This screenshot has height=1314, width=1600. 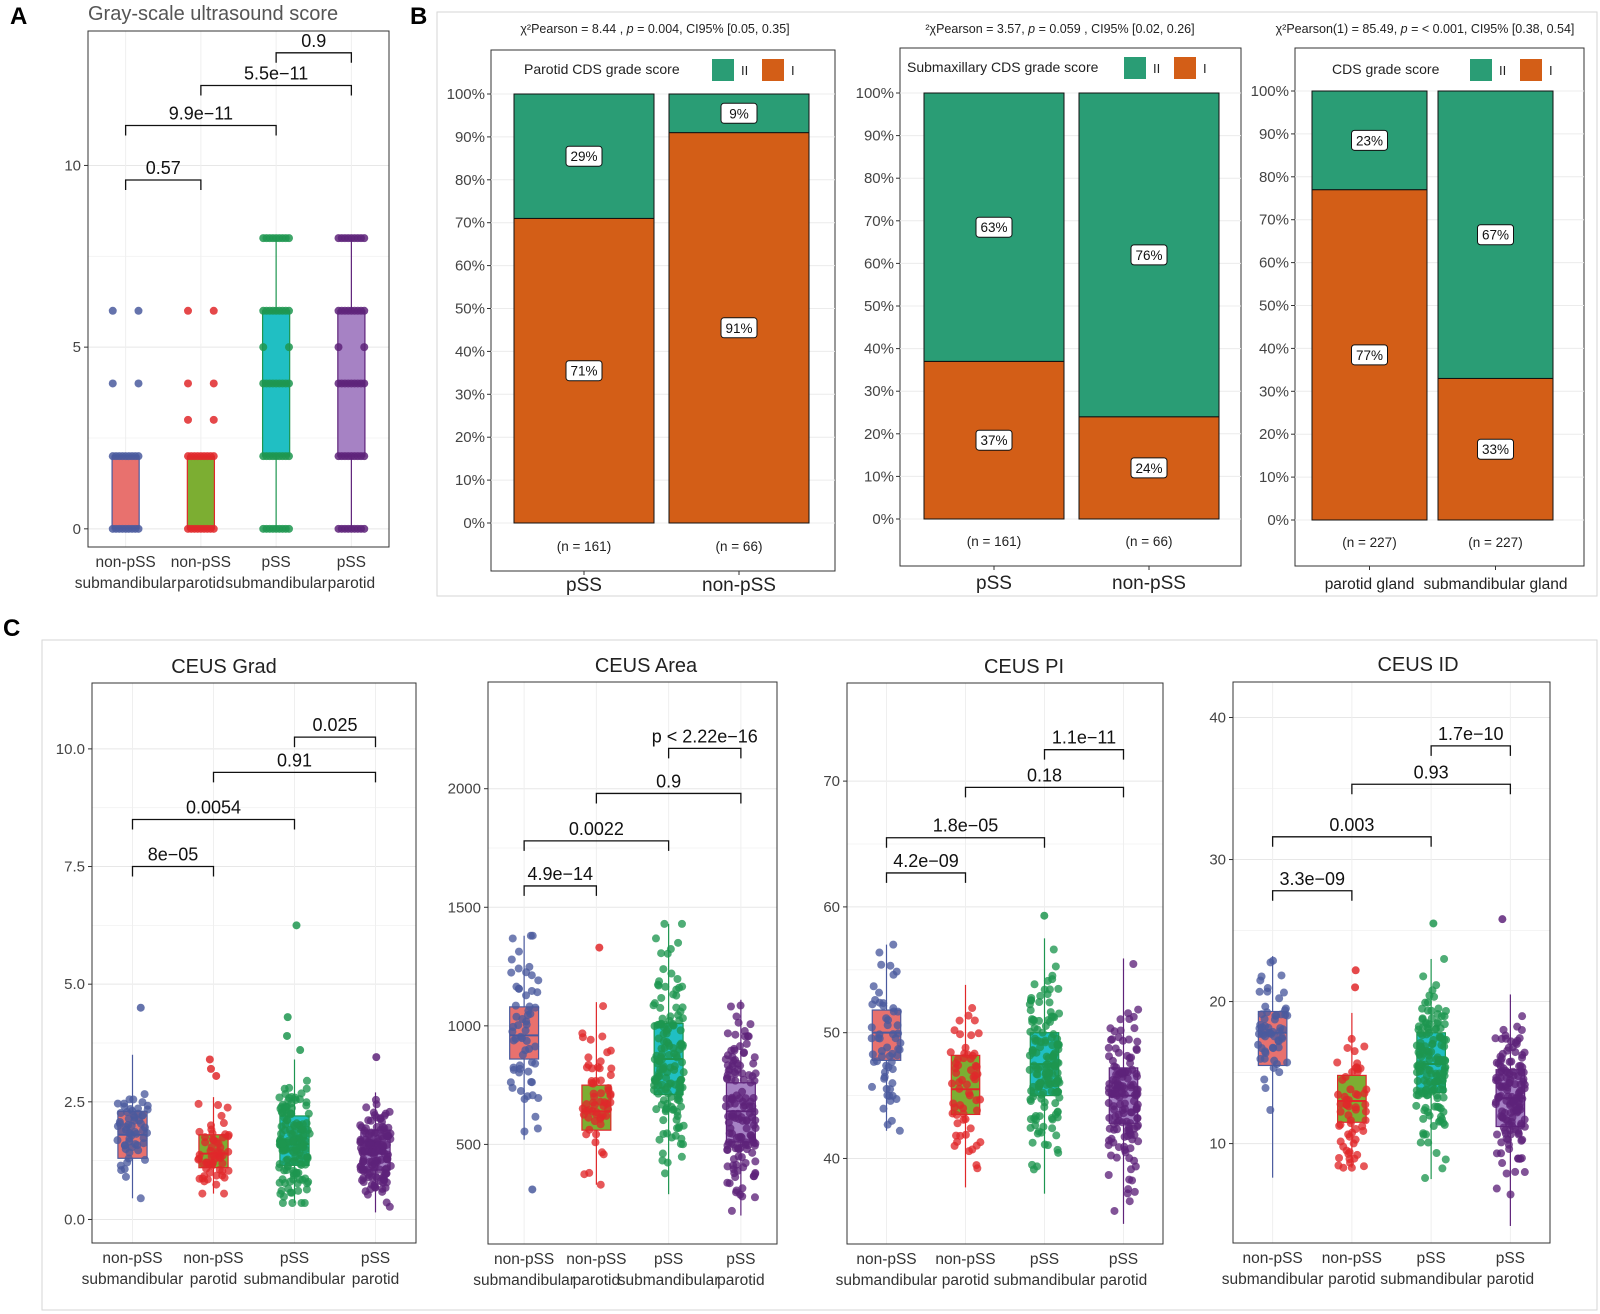 I want to click on x-label-group: non-pSS, so click(x=886, y=1259).